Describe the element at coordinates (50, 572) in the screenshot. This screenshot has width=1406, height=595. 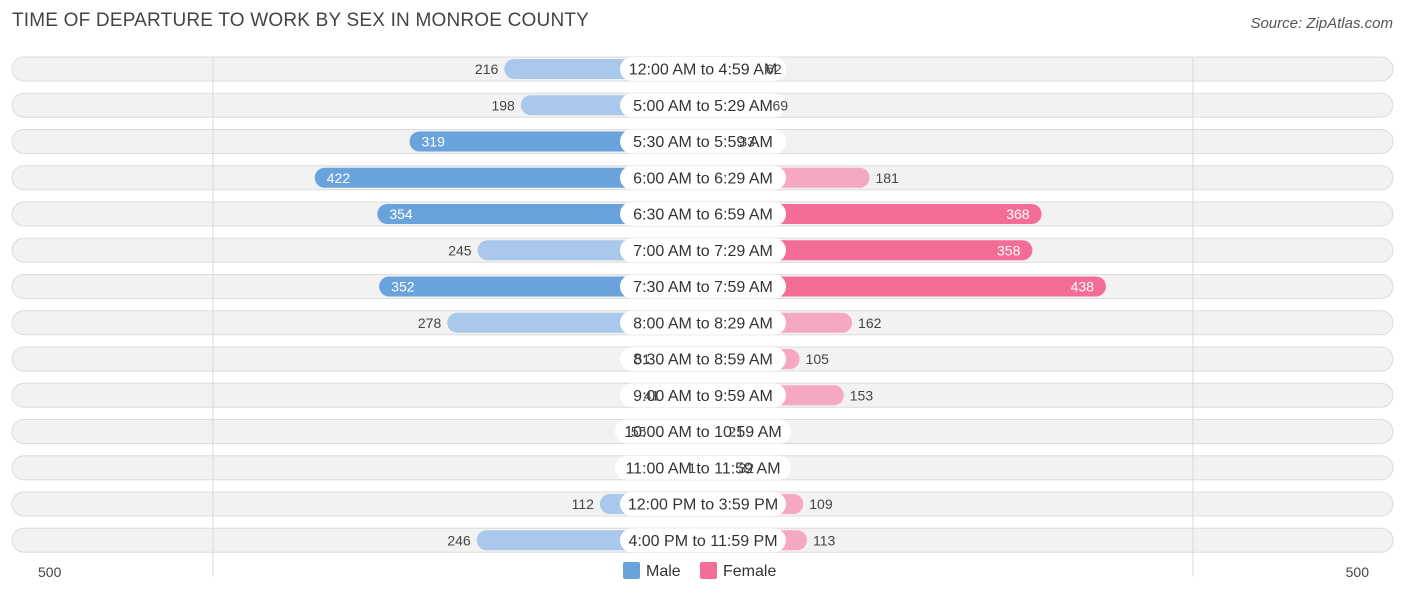
I see `axis-label-left: 500` at that location.